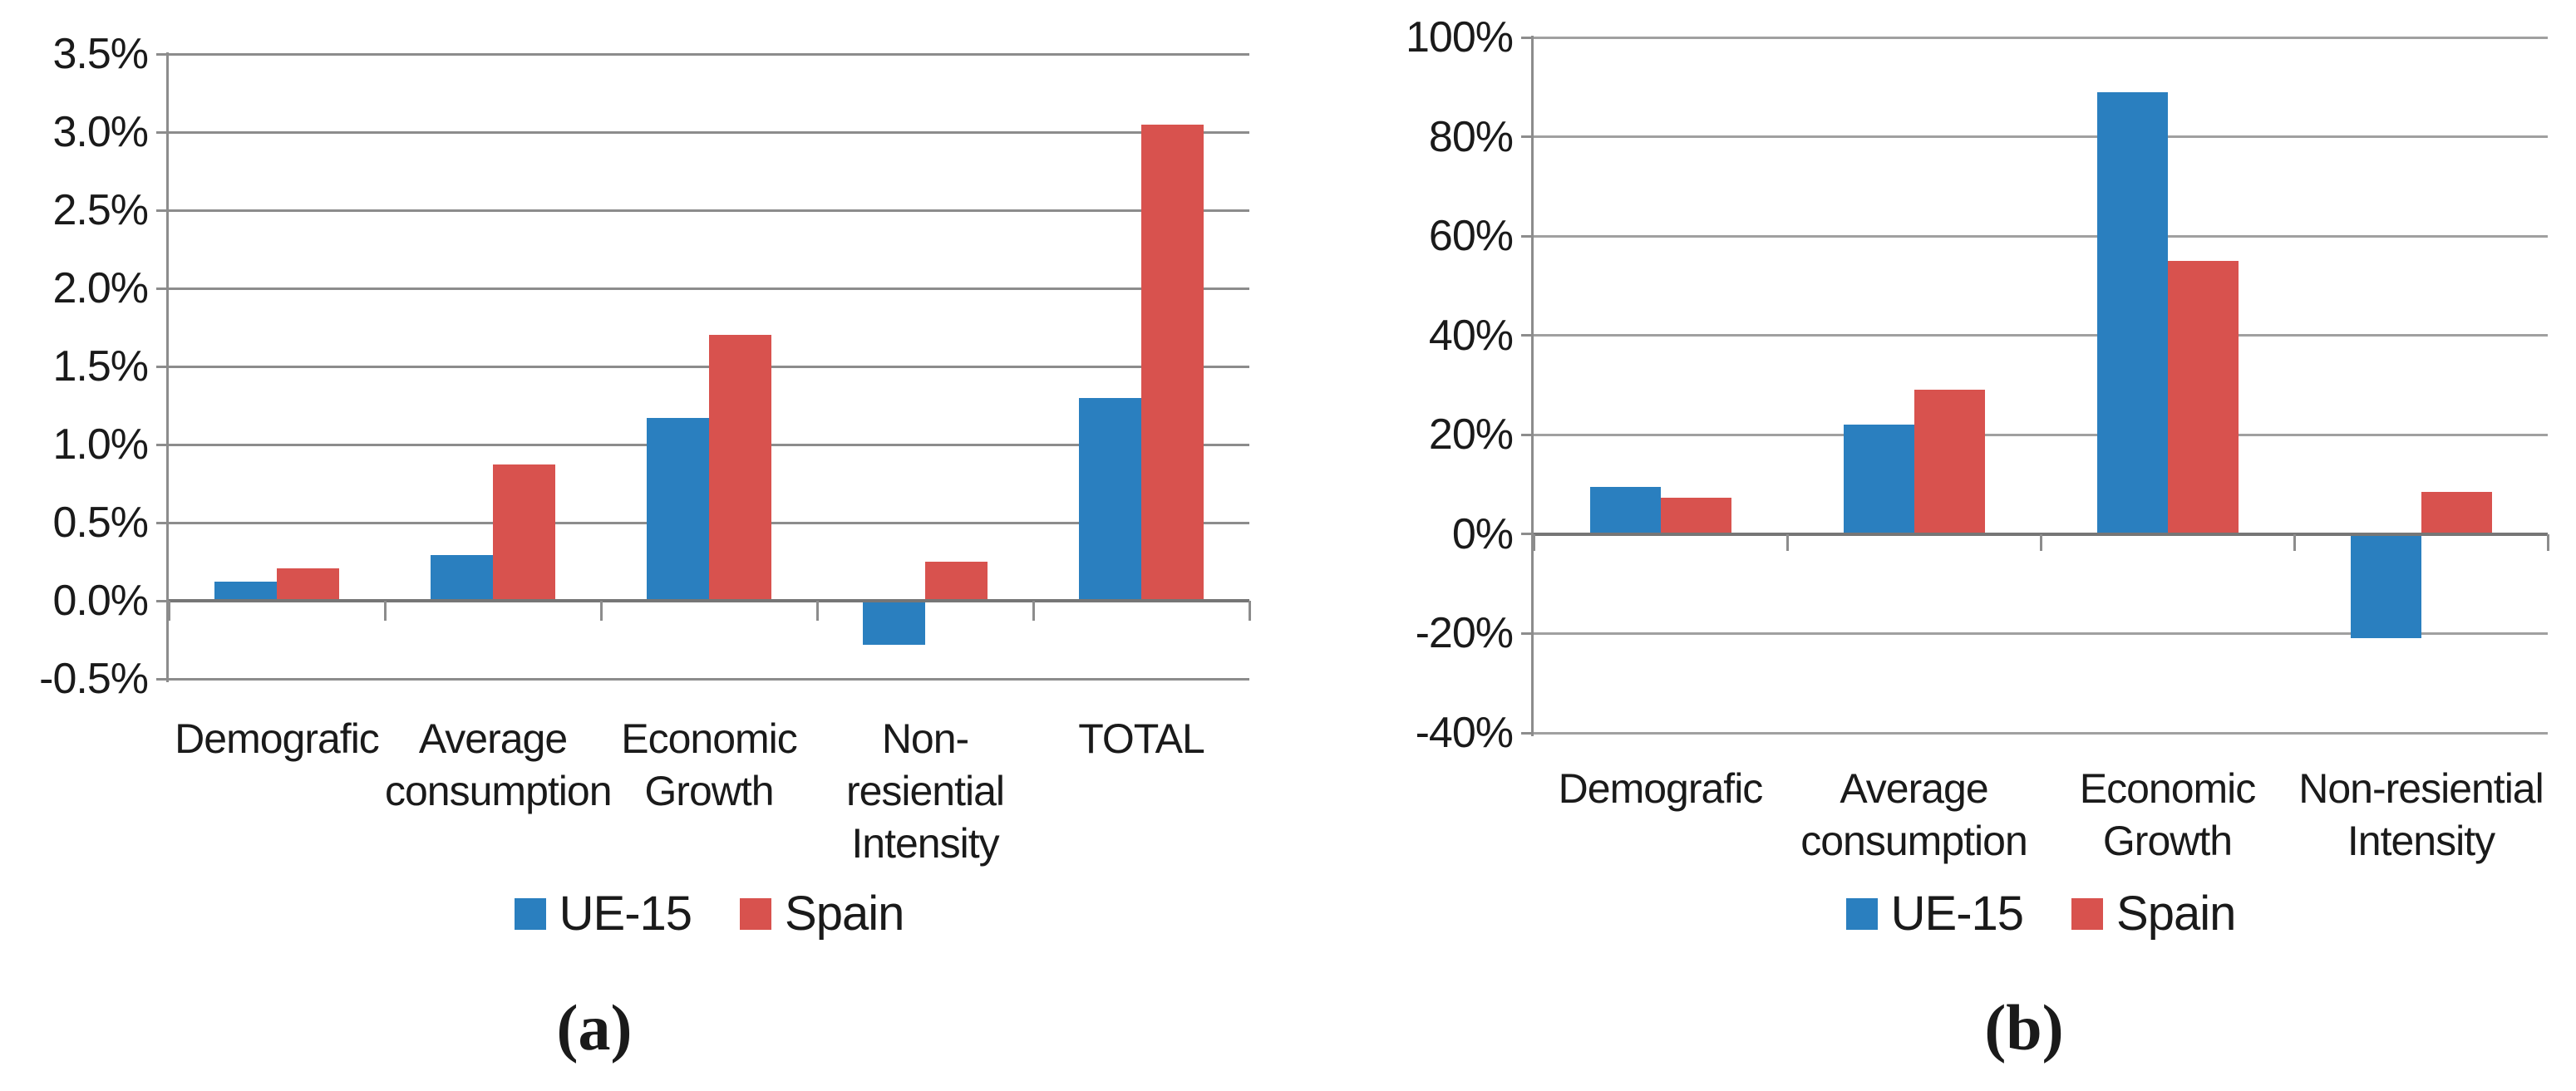 The height and width of the screenshot is (1091, 2576). Describe the element at coordinates (1695, 516) in the screenshot. I see `bar-spain-demografic` at that location.